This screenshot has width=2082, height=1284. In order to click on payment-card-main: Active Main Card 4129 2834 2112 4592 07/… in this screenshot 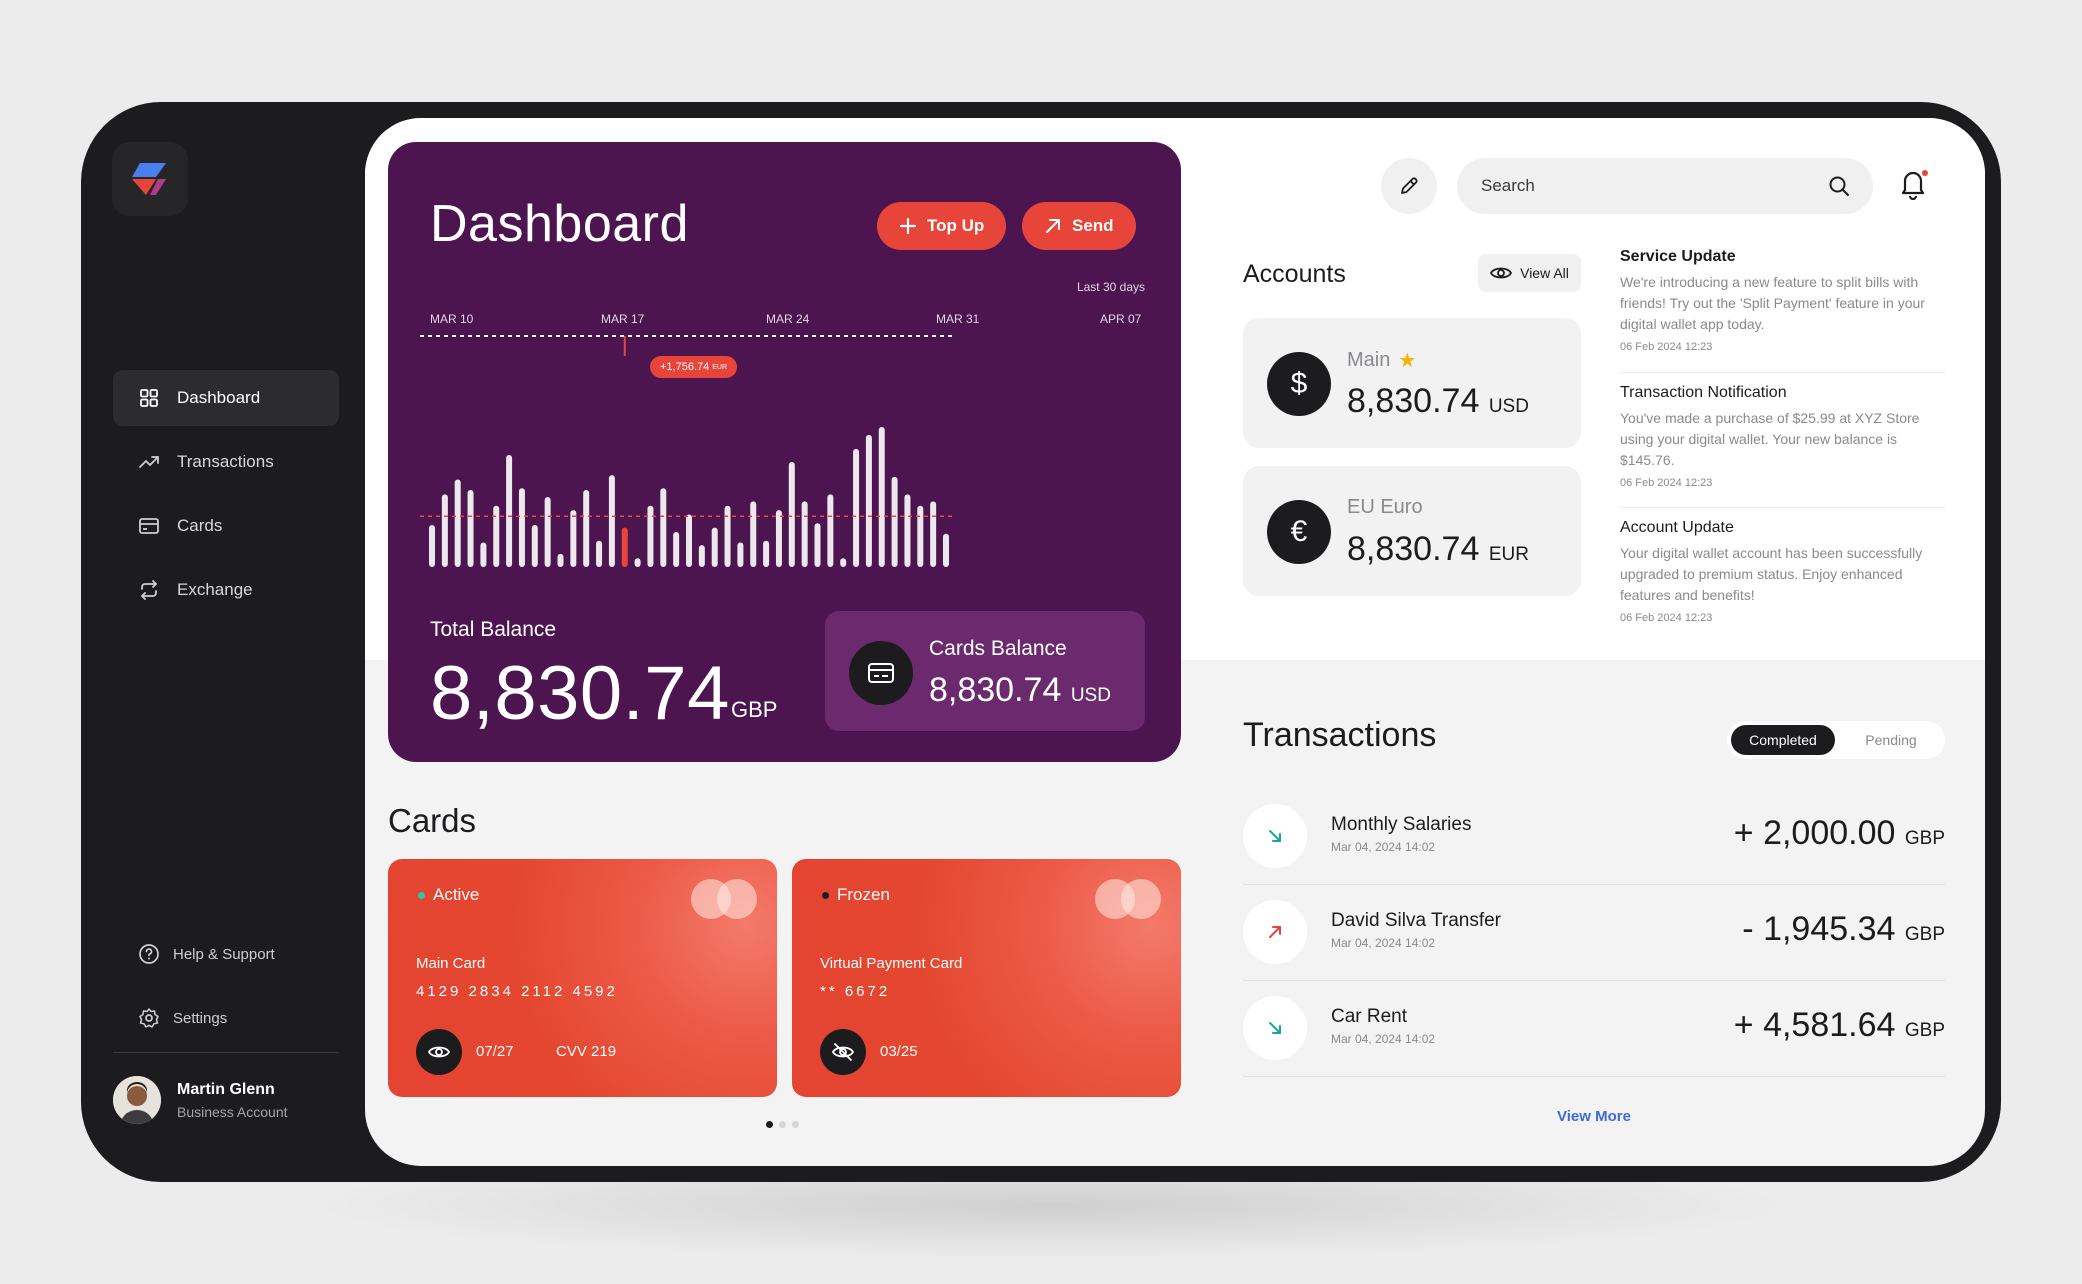, I will do `click(582, 978)`.